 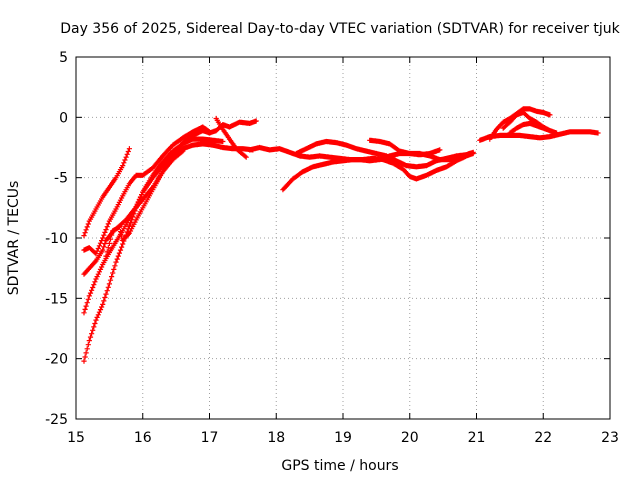 What do you see at coordinates (63, 58) in the screenshot?
I see `y-tick-label: 5` at bounding box center [63, 58].